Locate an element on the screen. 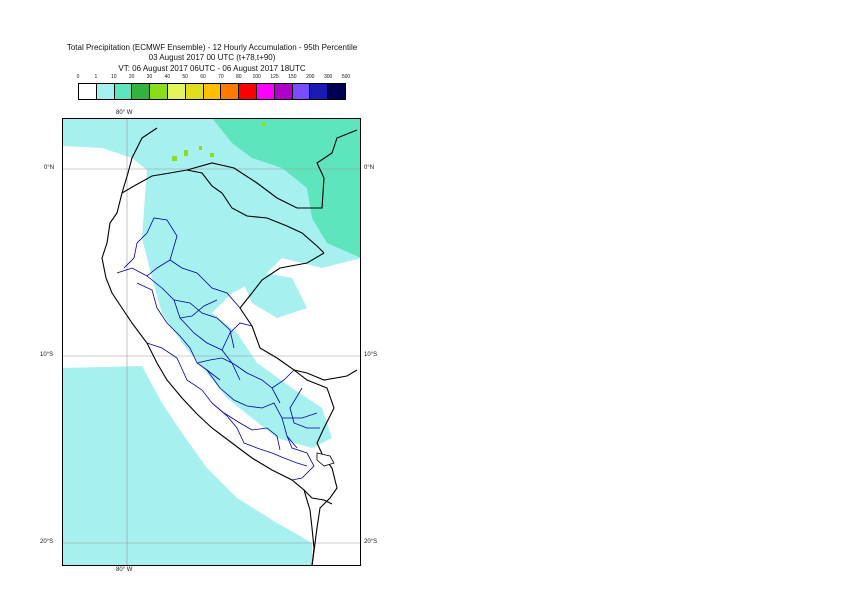 The image size is (842, 596). legend-tick: 40 is located at coordinates (167, 77).